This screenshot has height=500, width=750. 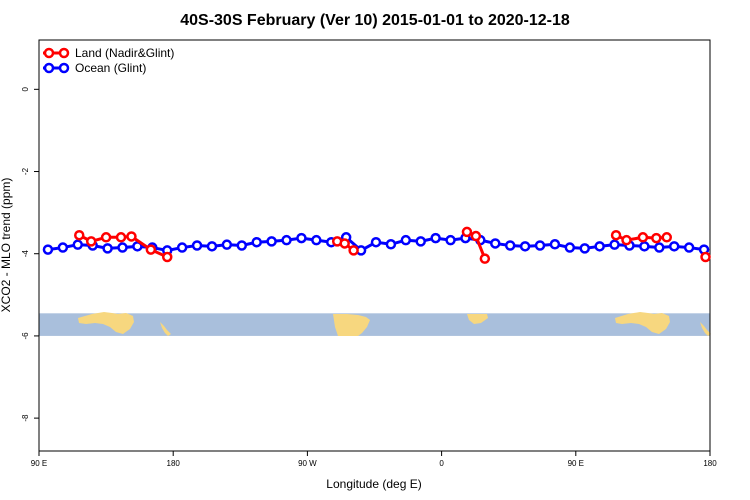 I want to click on y-tick-label: 0, so click(x=25, y=89).